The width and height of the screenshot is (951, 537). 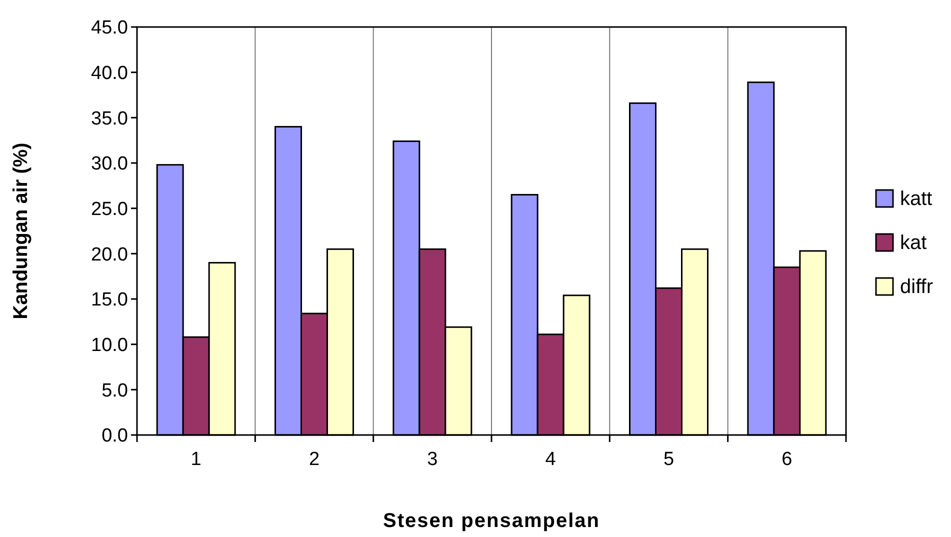 What do you see at coordinates (550, 459) in the screenshot?
I see `x-tick-label: 4` at bounding box center [550, 459].